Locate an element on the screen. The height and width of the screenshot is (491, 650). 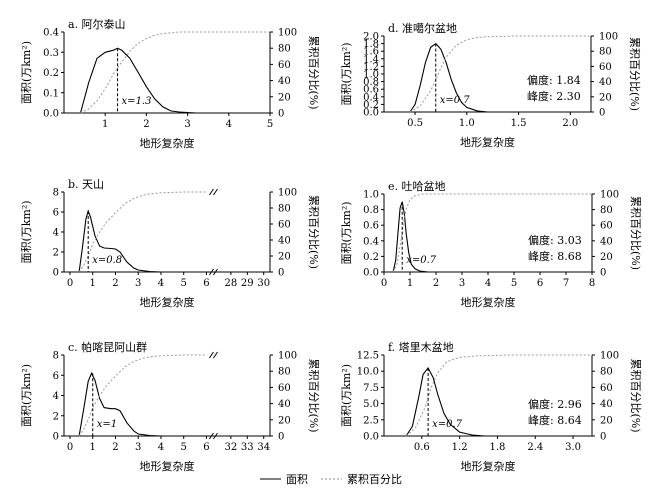
x-tick-label: 1.2 is located at coordinates (460, 447).